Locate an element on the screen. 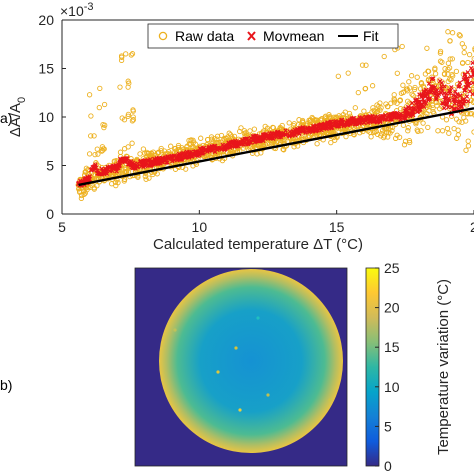 This screenshot has height=474, width=474. fit-line is located at coordinates (276, 147).